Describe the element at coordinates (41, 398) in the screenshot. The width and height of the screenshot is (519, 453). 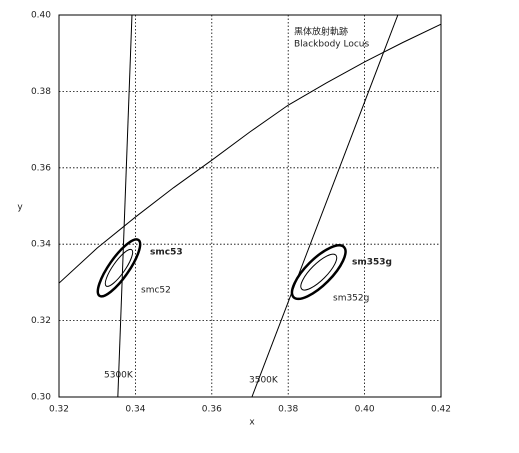
I see `y-tick-label: 0.30` at that location.